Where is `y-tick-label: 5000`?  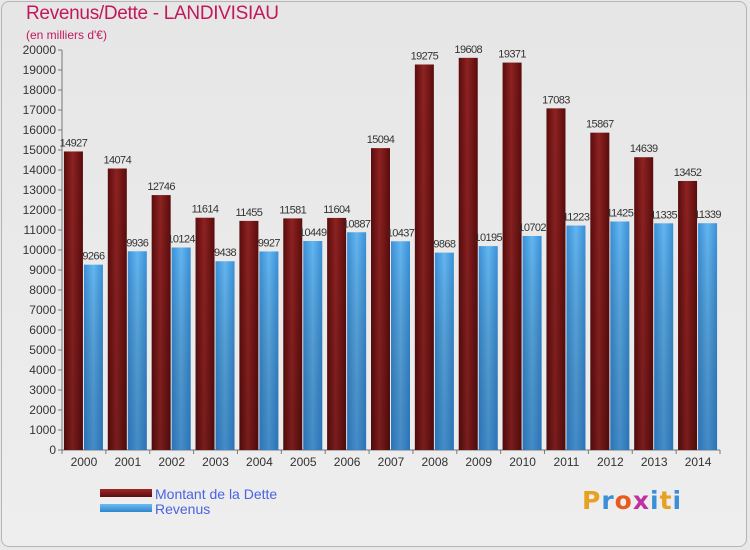
y-tick-label: 5000 is located at coordinates (42, 350).